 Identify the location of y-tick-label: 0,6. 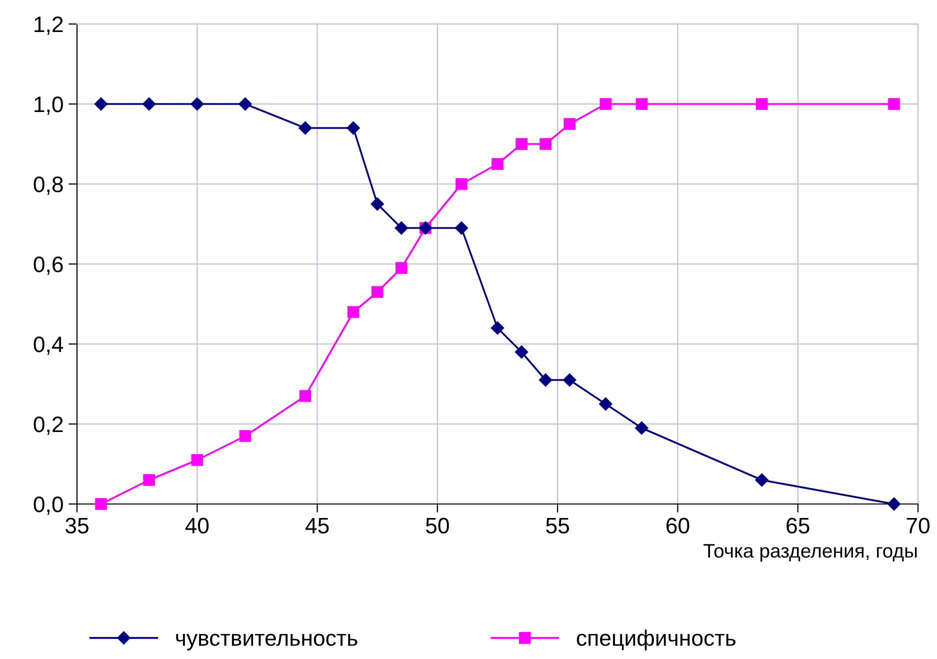
(48, 265).